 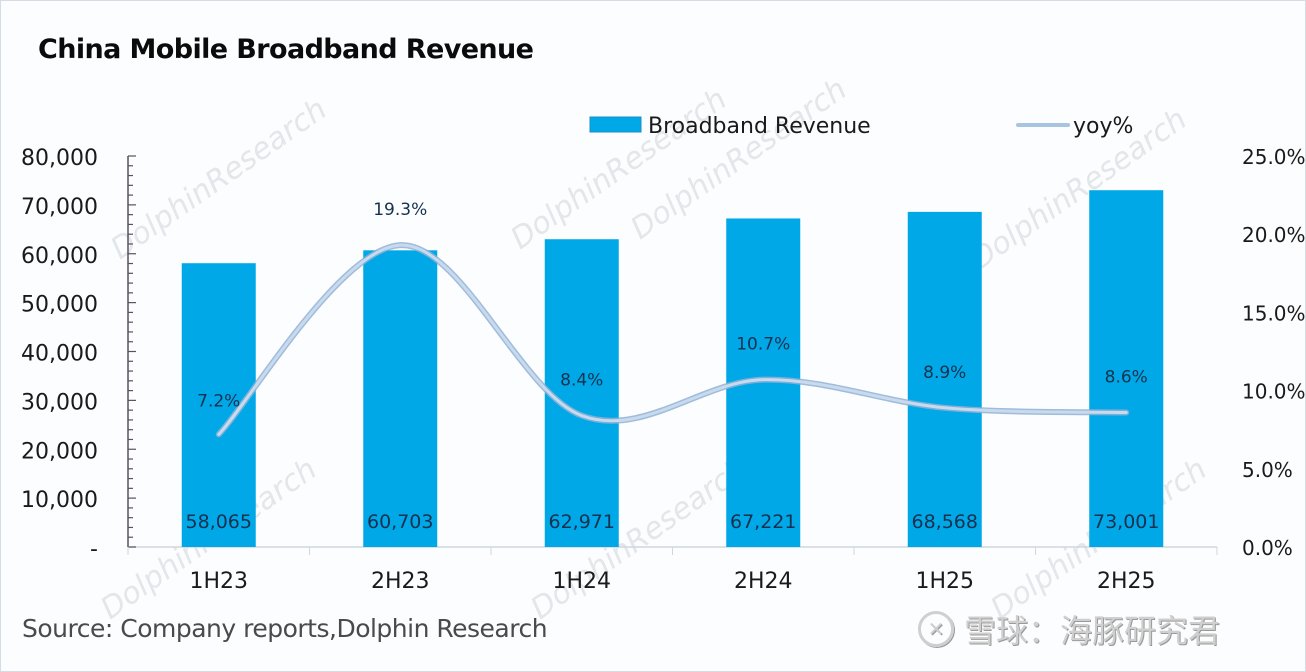 What do you see at coordinates (1274, 157) in the screenshot?
I see `y2-tick-label: 25.0%` at bounding box center [1274, 157].